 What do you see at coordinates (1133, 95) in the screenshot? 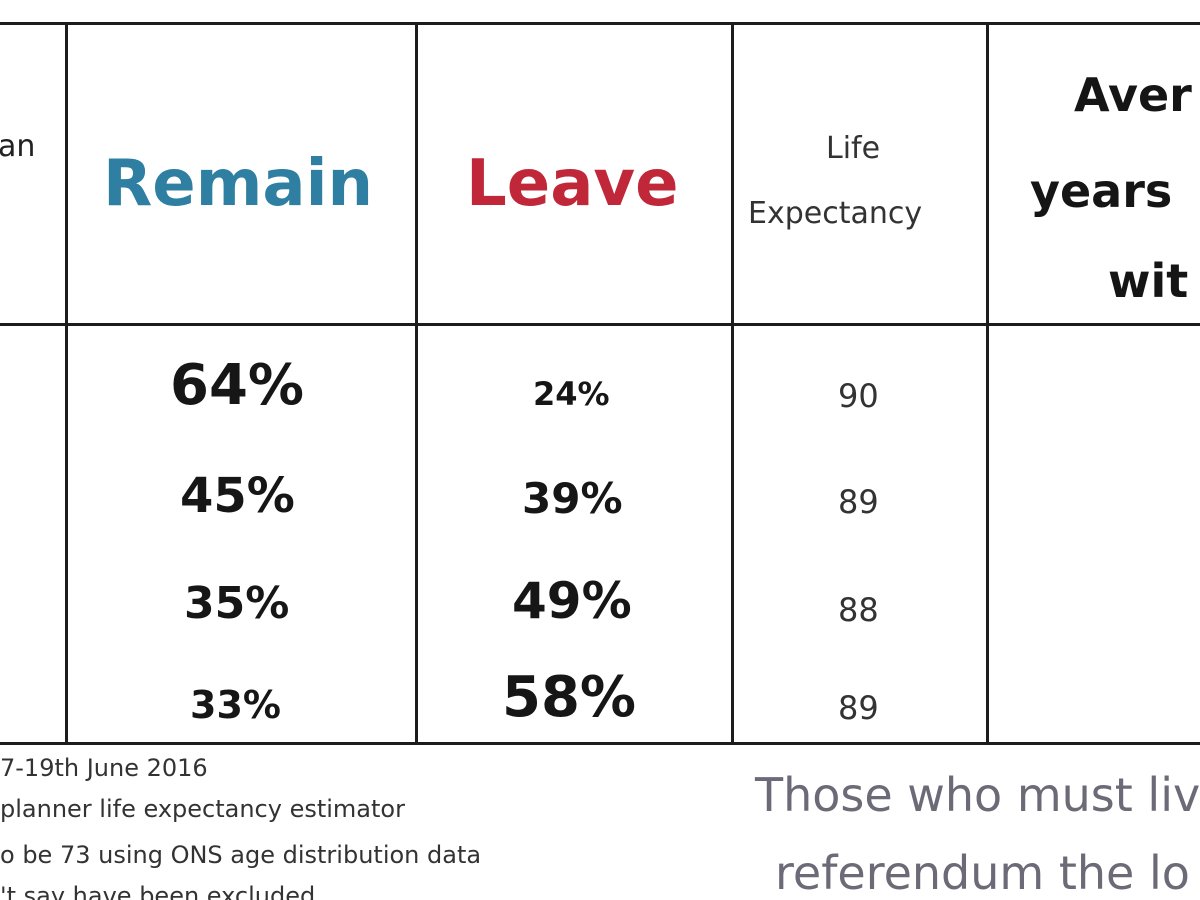
I see `column-header-average-line1: Aver` at bounding box center [1133, 95].